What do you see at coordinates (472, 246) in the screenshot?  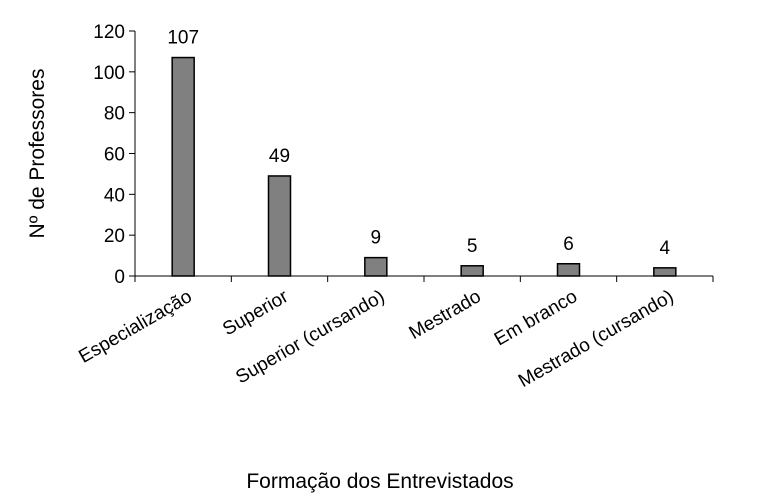 I see `bar-value-label: 5` at bounding box center [472, 246].